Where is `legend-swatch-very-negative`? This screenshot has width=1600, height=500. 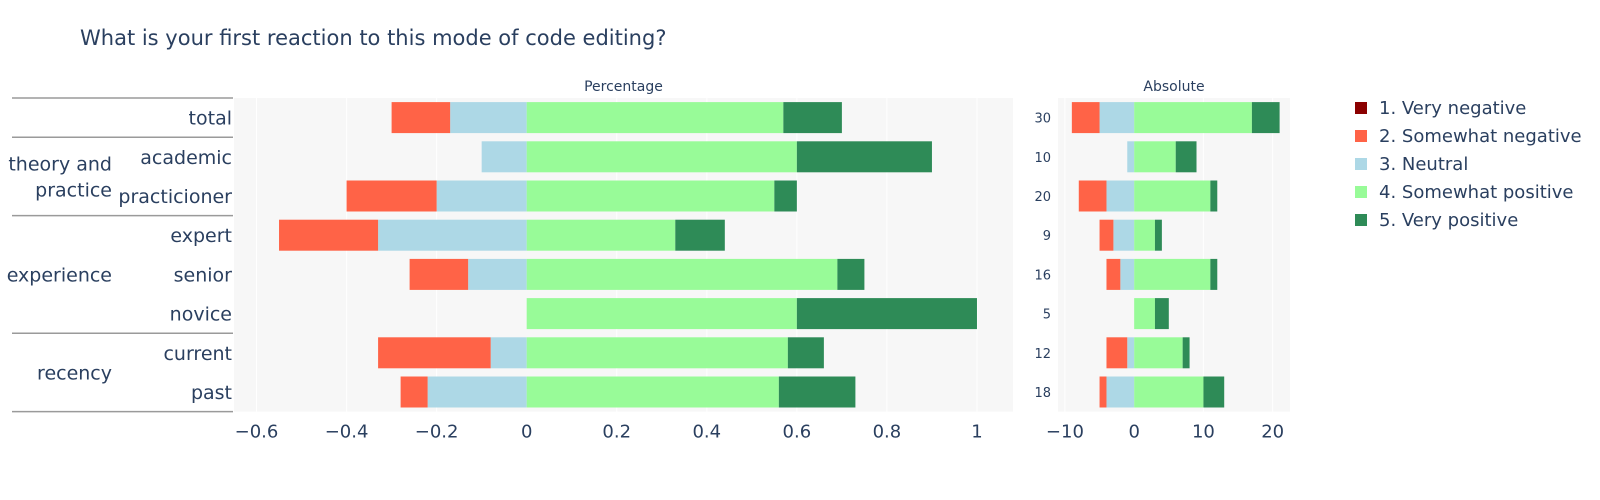
legend-swatch-very-negative is located at coordinates (1361, 108).